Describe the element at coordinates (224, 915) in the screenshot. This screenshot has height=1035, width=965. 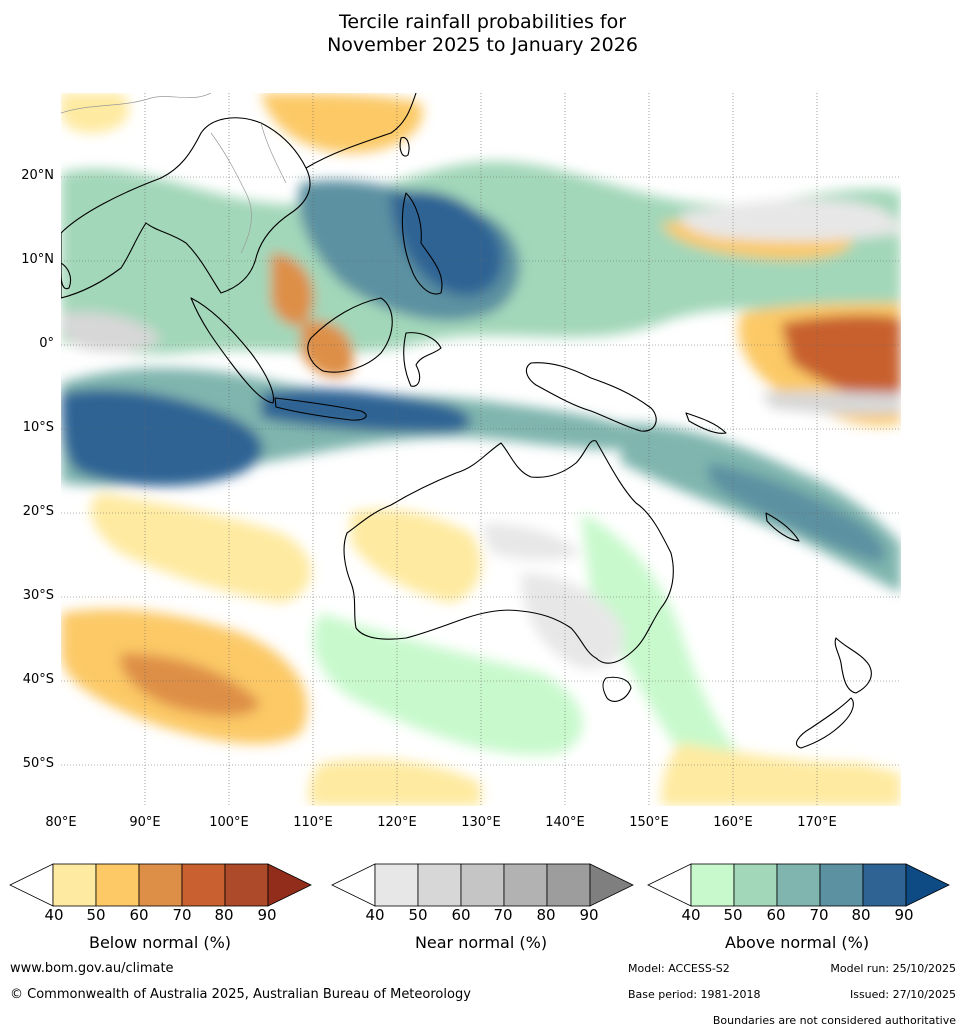
I see `below-tick-80: 80` at that location.